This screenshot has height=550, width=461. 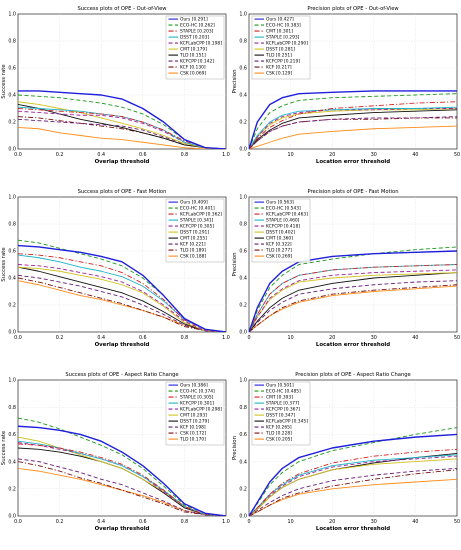 What do you see at coordinates (280, 233) in the screenshot?
I see `legend-entry: DSST [0.402]` at bounding box center [280, 233].